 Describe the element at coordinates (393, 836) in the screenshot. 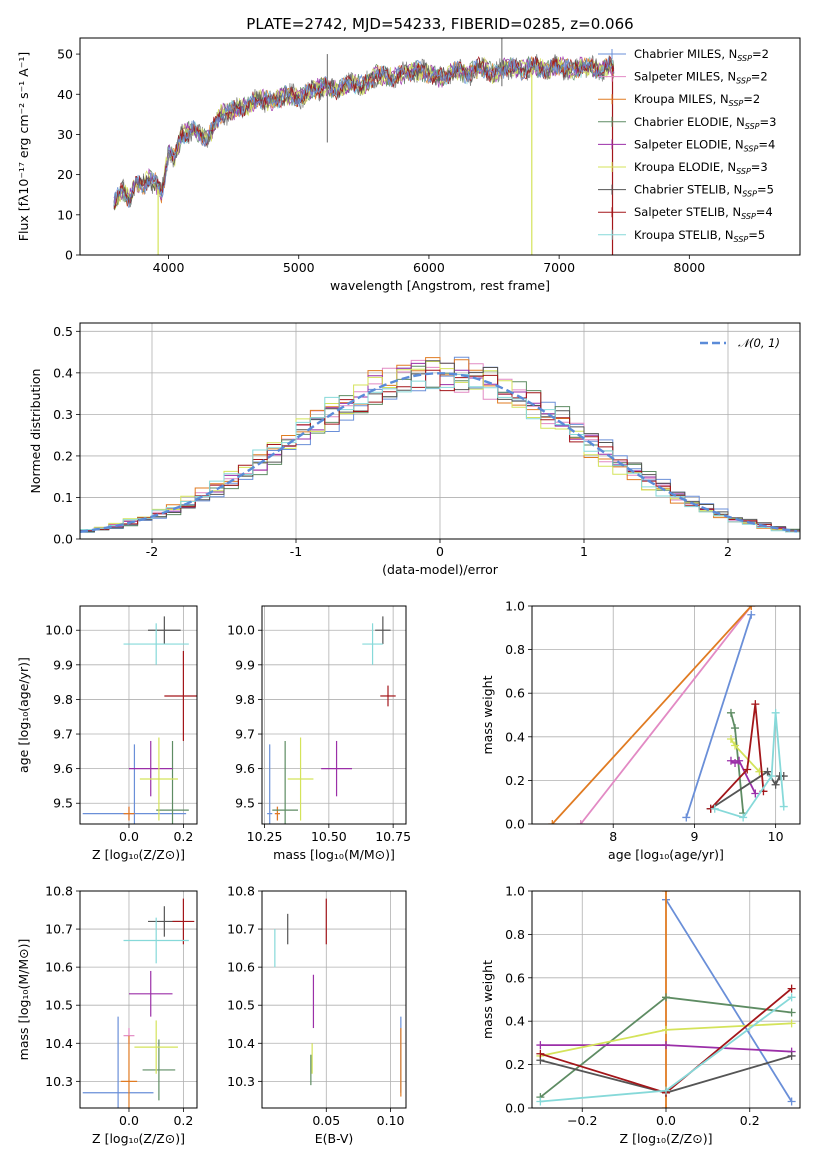

I see `x-tick-label: 10.75` at that location.